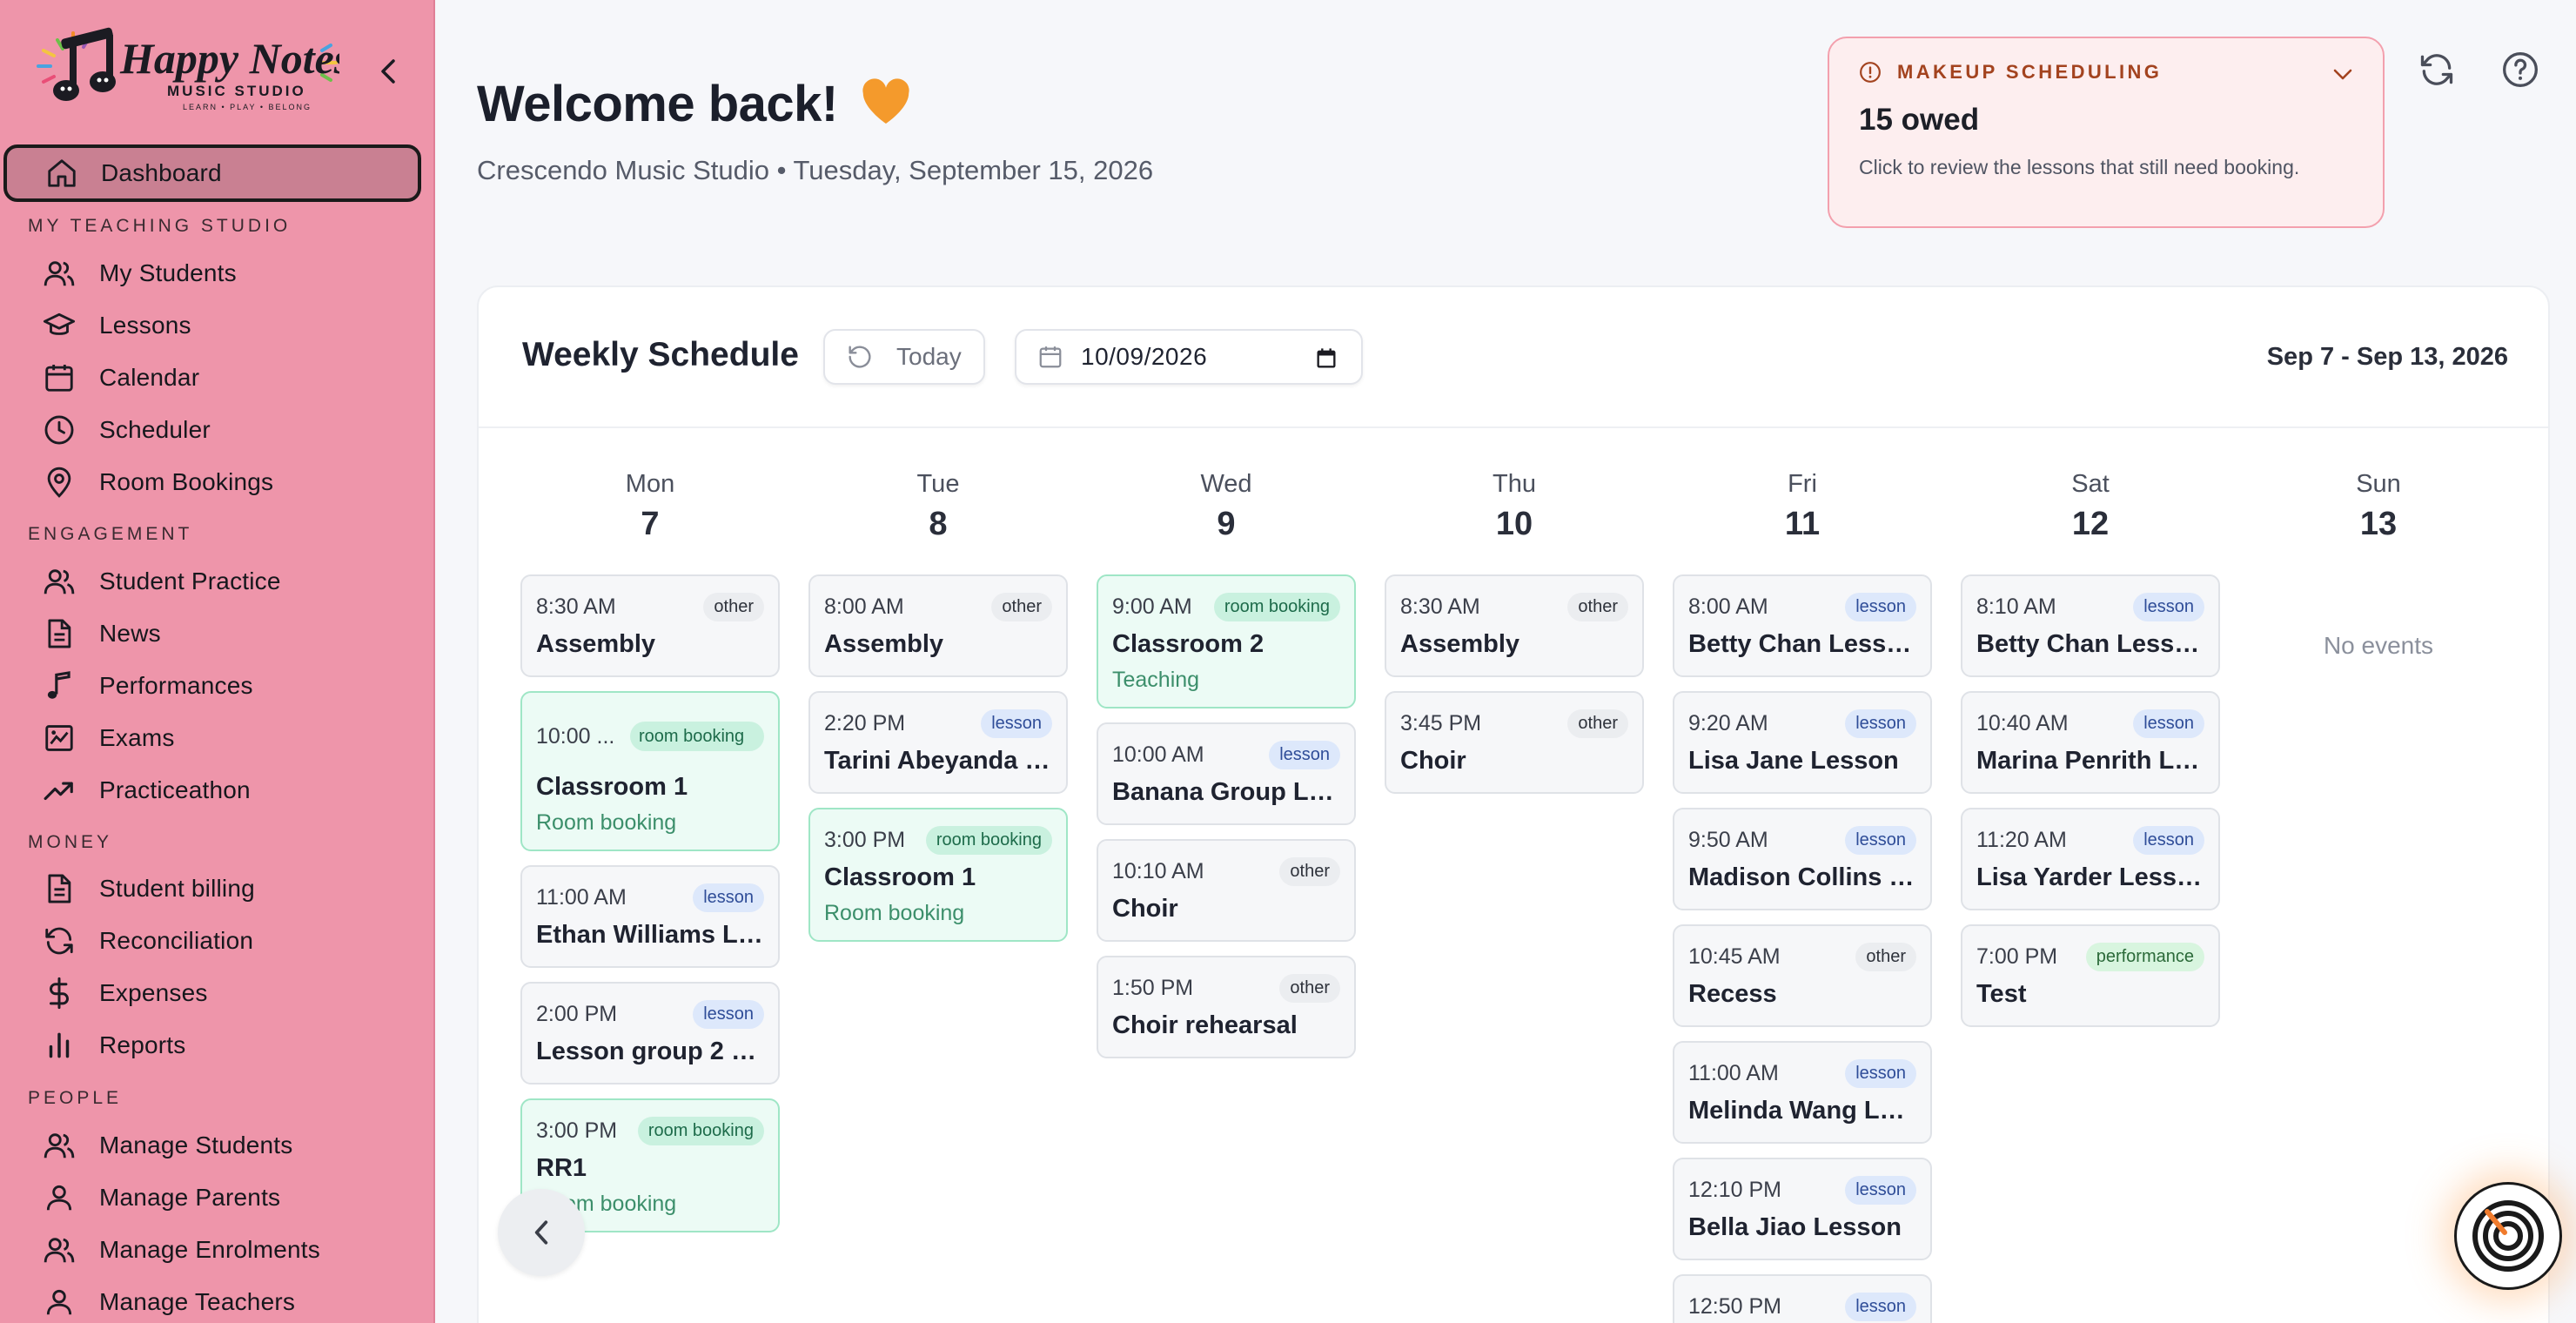 This screenshot has height=1323, width=2576. I want to click on sidebar-item-lessons: Lessons, so click(116, 325).